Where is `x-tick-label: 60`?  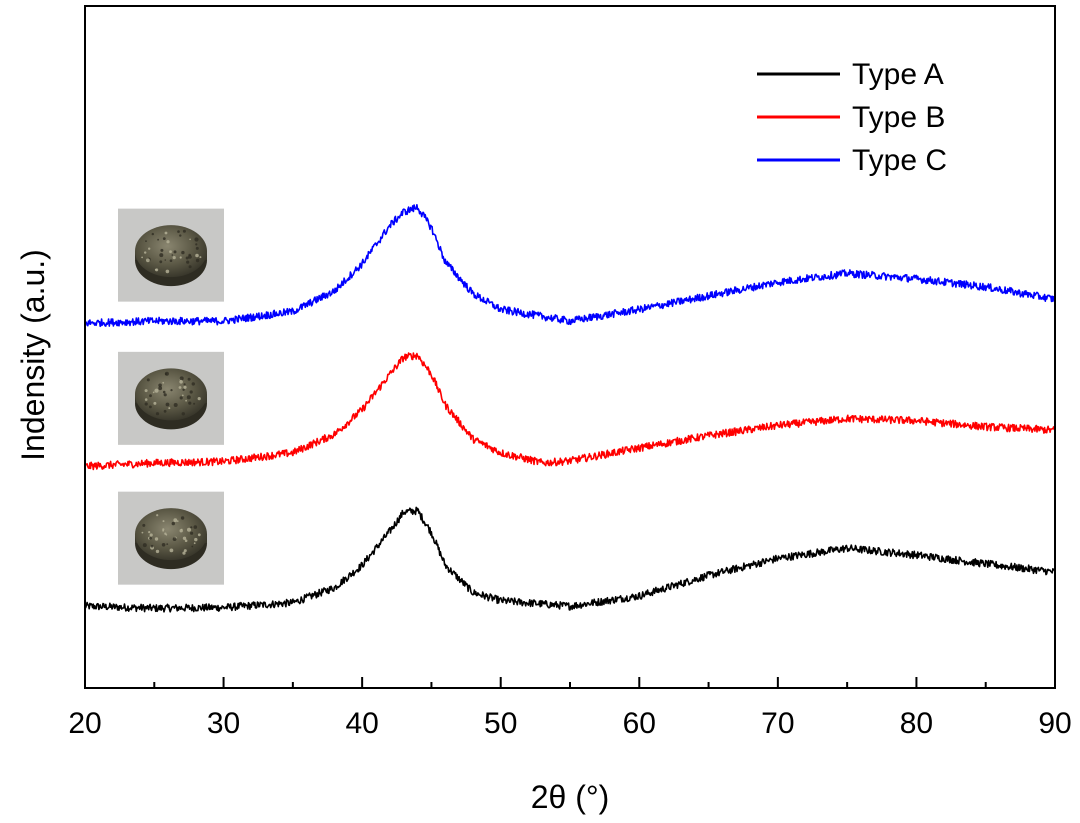 x-tick-label: 60 is located at coordinates (639, 723).